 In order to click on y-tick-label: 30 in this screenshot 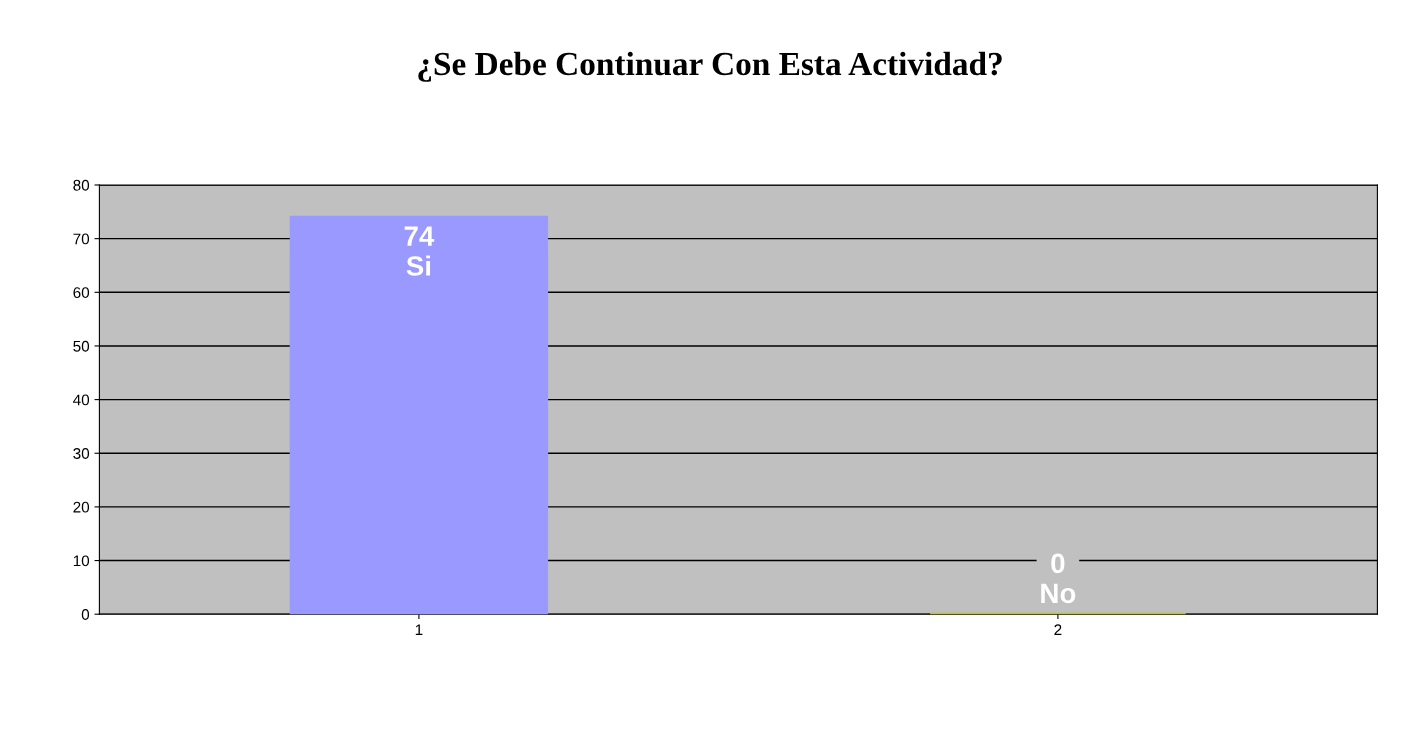, I will do `click(81, 453)`.